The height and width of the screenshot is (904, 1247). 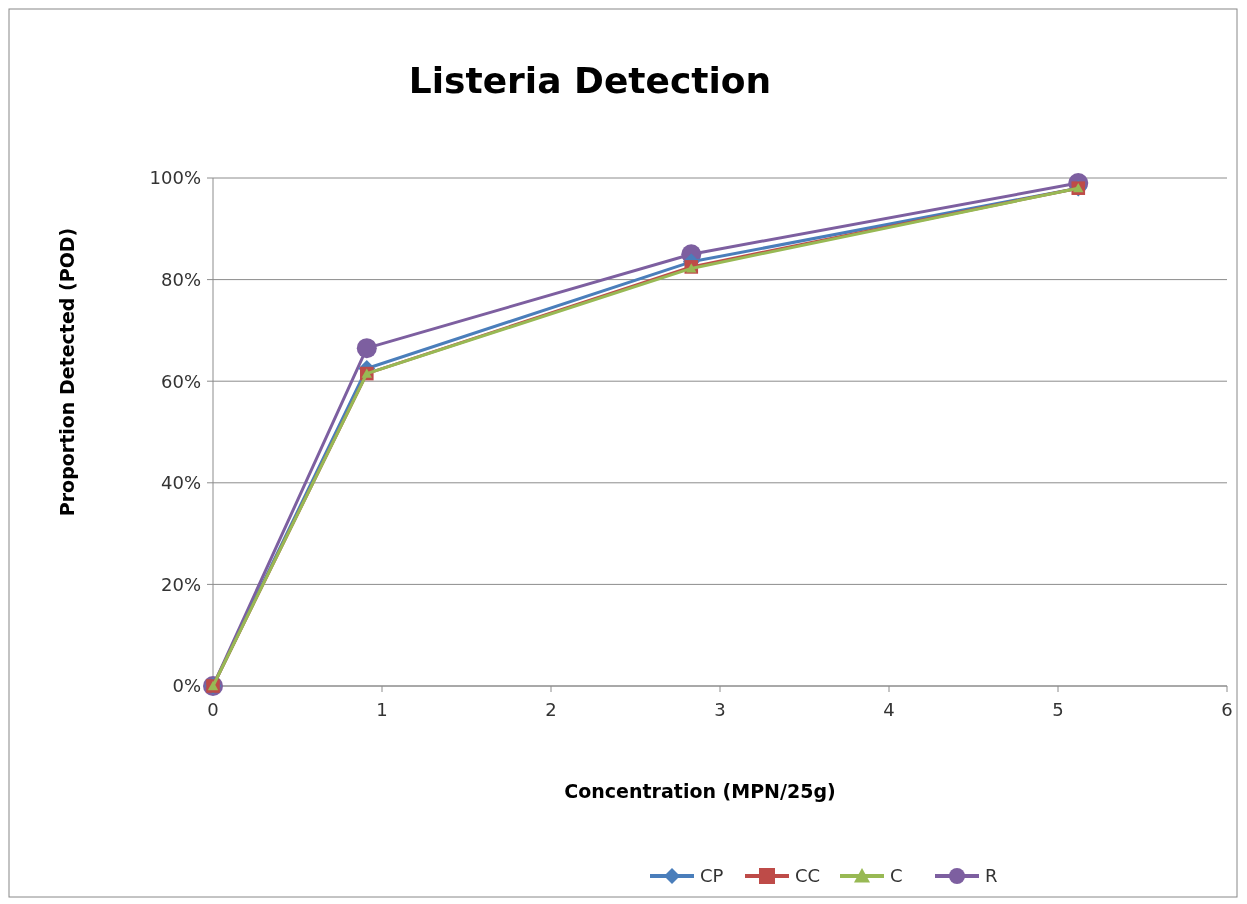 I want to click on legend-label: R, so click(x=991, y=876).